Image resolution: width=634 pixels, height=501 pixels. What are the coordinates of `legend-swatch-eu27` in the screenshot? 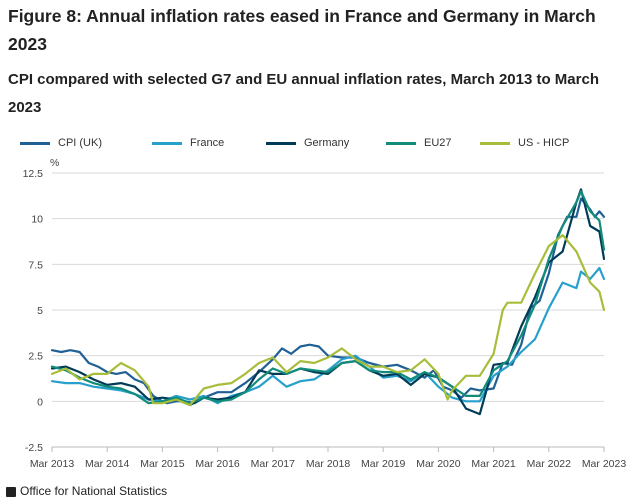 It's located at (401, 143).